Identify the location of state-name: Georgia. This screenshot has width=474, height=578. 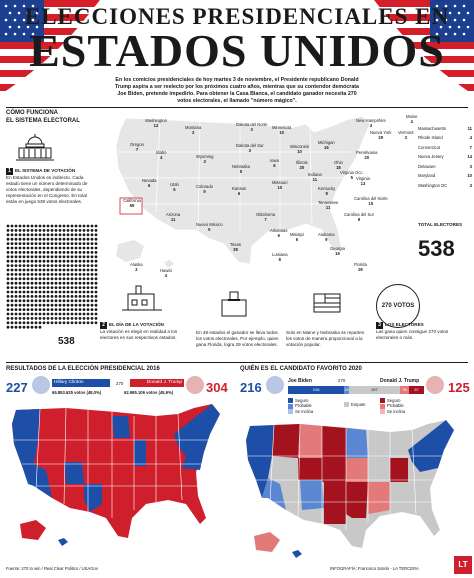
(337, 248).